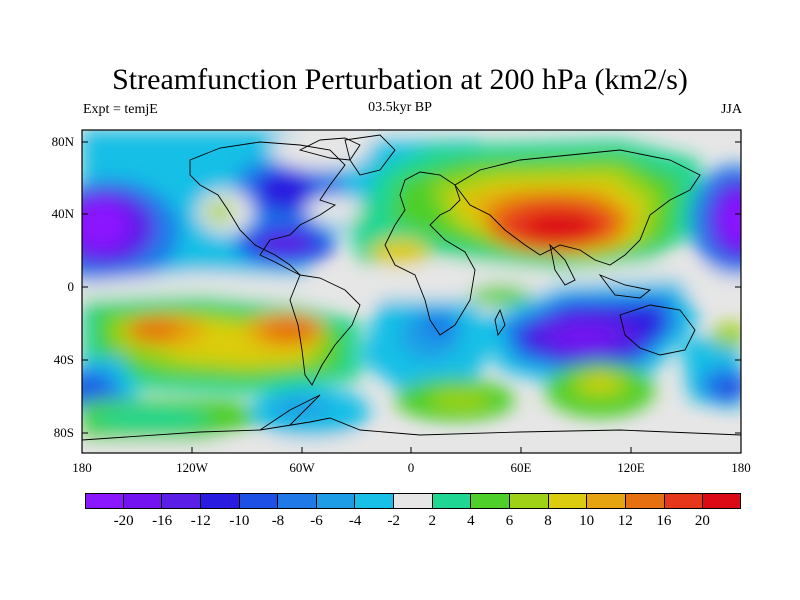 This screenshot has height=600, width=800. What do you see at coordinates (702, 521) in the screenshot?
I see `colorbar-label: 20` at bounding box center [702, 521].